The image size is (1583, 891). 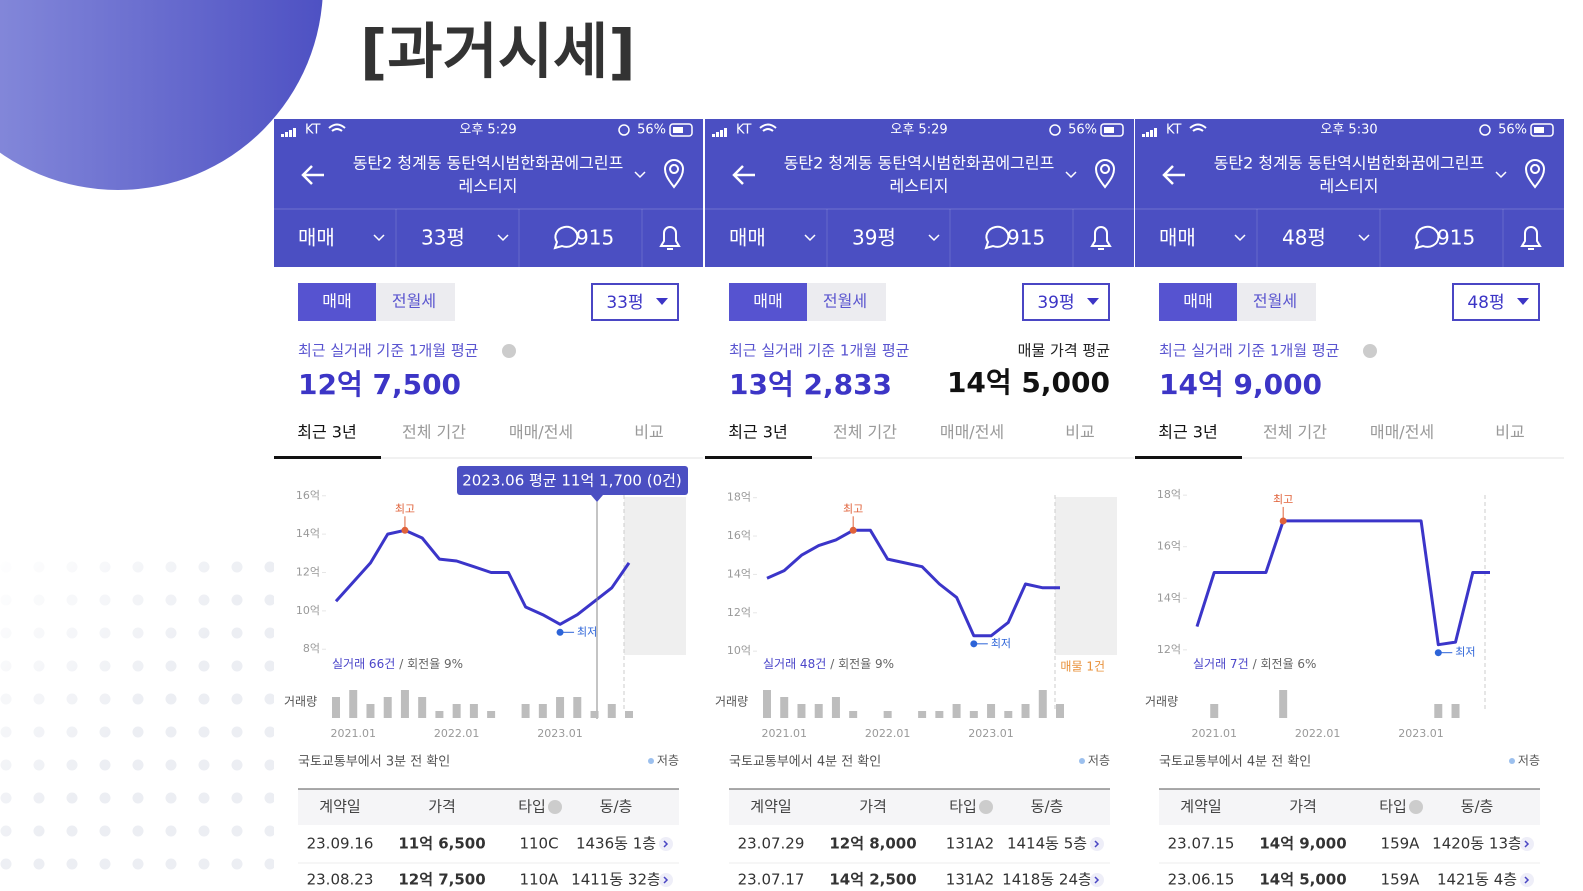 I want to click on table-cell: 1421동 4층, so click(x=1477, y=880).